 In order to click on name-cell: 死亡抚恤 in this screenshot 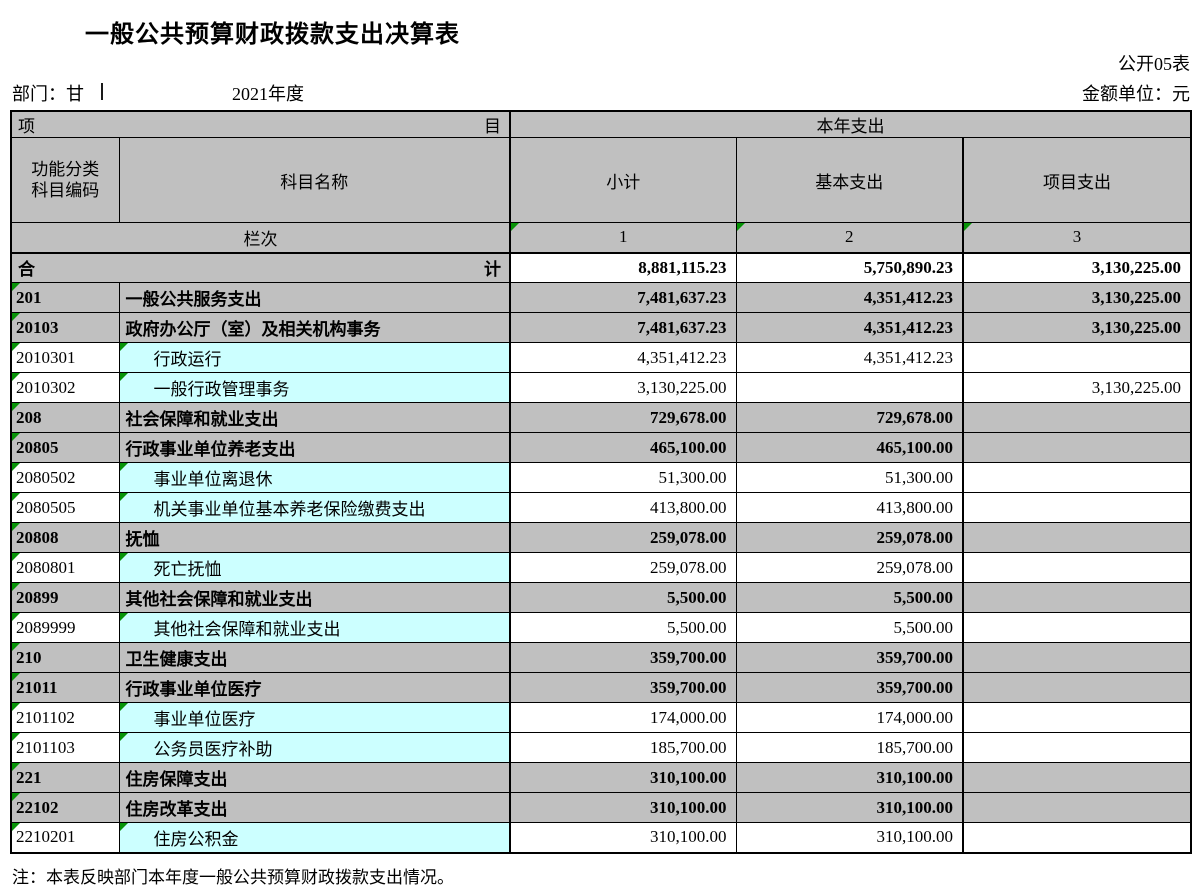, I will do `click(314, 567)`.